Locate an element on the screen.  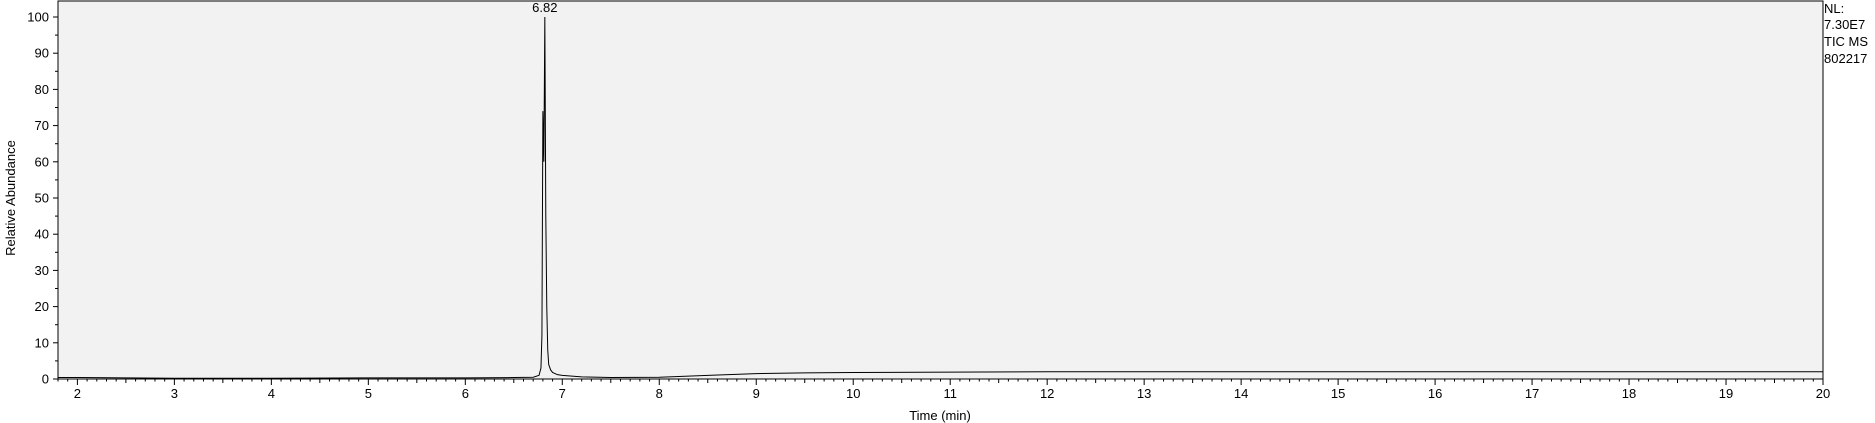
x-tick-label: 2 is located at coordinates (77, 393).